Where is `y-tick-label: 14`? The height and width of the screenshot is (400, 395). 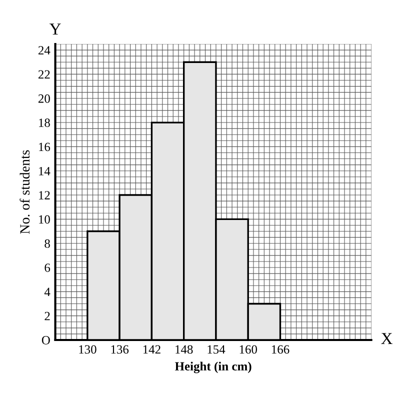 y-tick-label: 14 is located at coordinates (44, 171).